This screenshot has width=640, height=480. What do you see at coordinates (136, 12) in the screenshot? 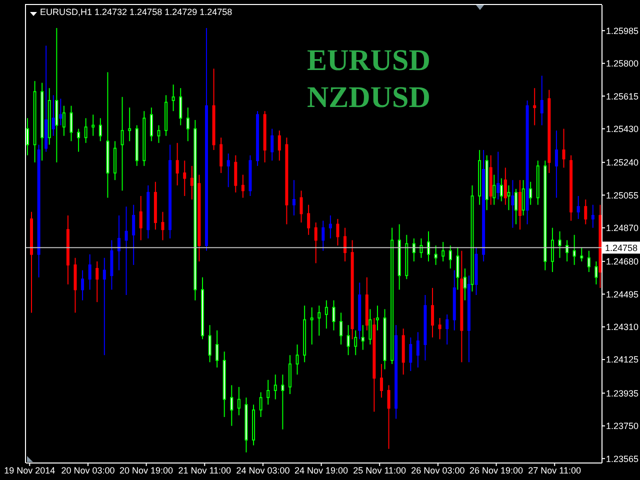
I see `chart-title: EURUSD,H1 1.24732 1.24758 1.24729 1.24758` at bounding box center [136, 12].